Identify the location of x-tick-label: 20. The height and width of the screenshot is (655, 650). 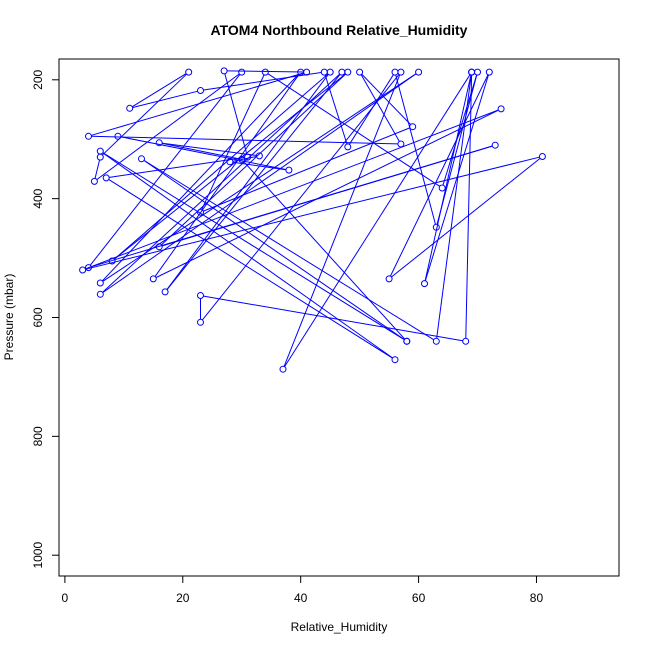
(183, 598).